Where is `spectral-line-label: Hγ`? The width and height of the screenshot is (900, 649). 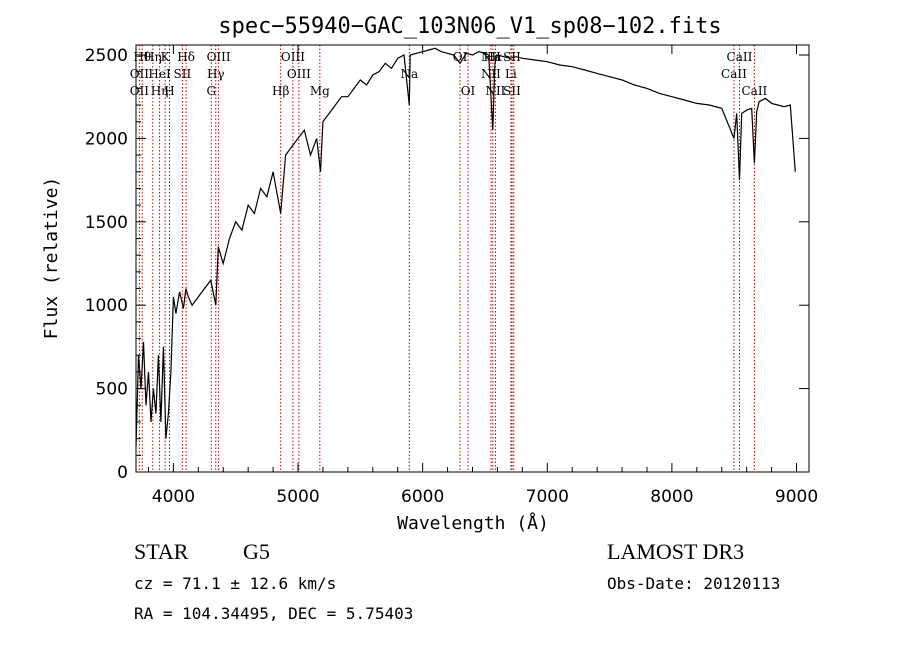 spectral-line-label: Hγ is located at coordinates (216, 74).